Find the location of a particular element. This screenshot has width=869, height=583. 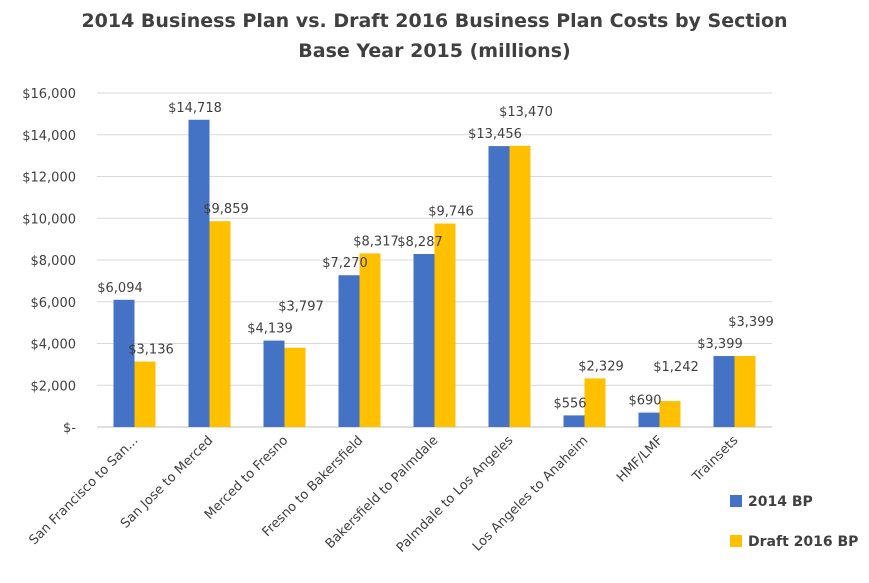

y-tick-label: $16,000 is located at coordinates (49, 94).